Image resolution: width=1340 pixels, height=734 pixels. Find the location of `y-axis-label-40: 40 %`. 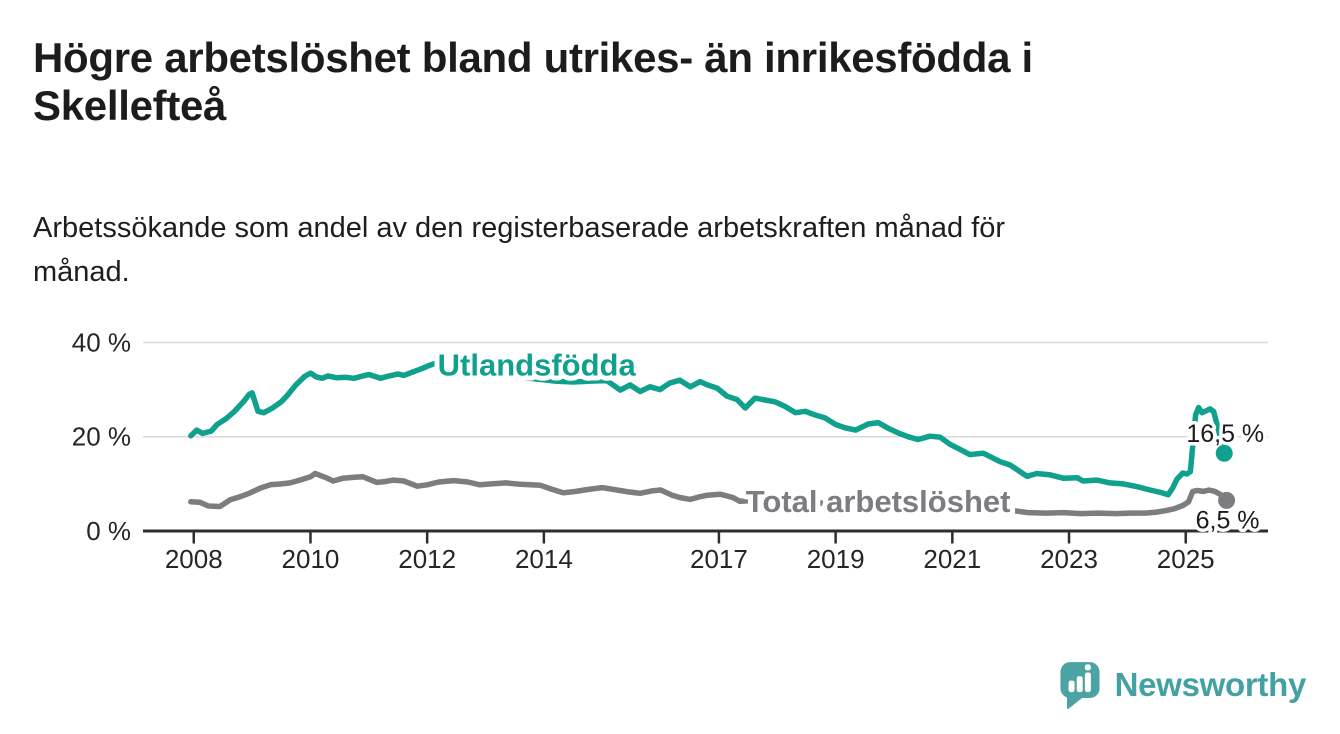

y-axis-label-40: 40 % is located at coordinates (101, 342).